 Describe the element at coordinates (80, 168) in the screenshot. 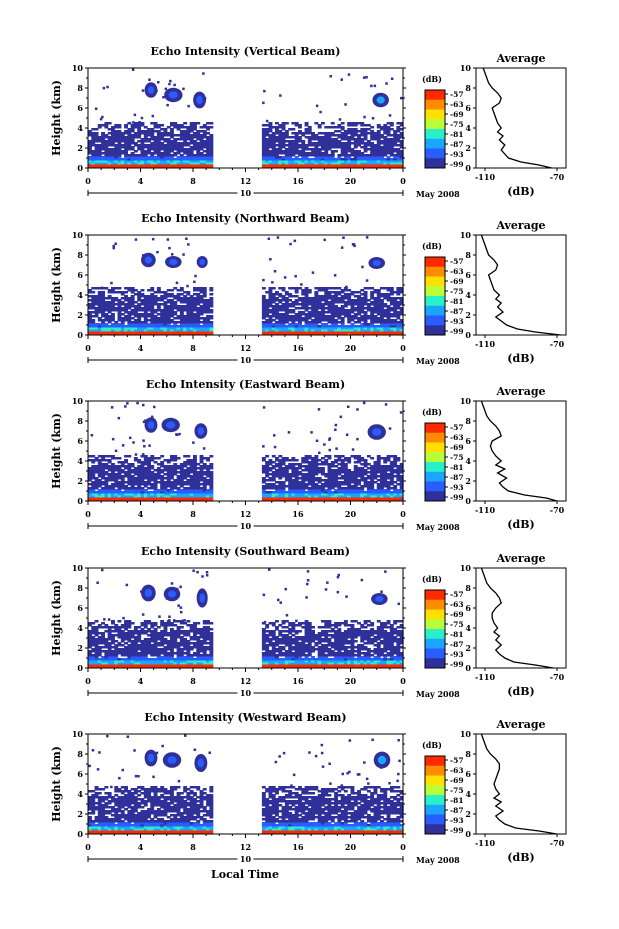

I see `y-tick-label: 0` at that location.